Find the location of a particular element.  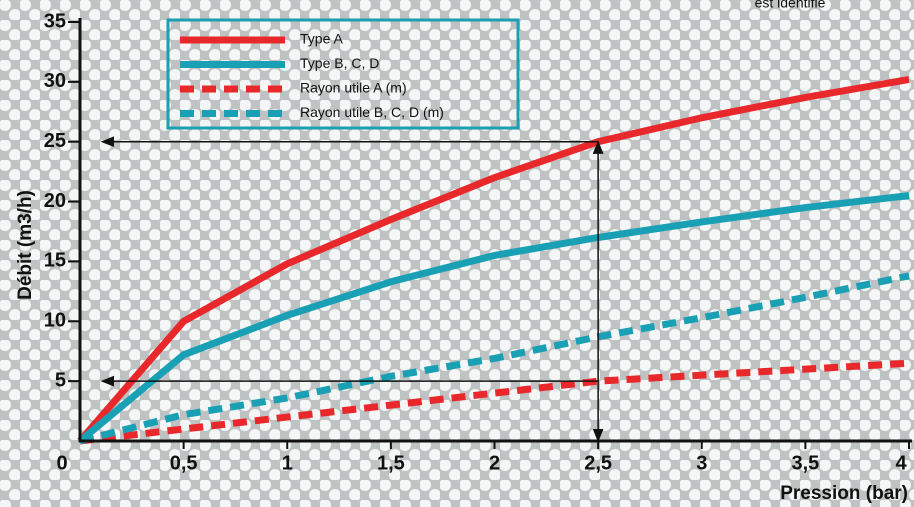

legend-label: Rayon utile B, C, D (m) is located at coordinates (372, 112).